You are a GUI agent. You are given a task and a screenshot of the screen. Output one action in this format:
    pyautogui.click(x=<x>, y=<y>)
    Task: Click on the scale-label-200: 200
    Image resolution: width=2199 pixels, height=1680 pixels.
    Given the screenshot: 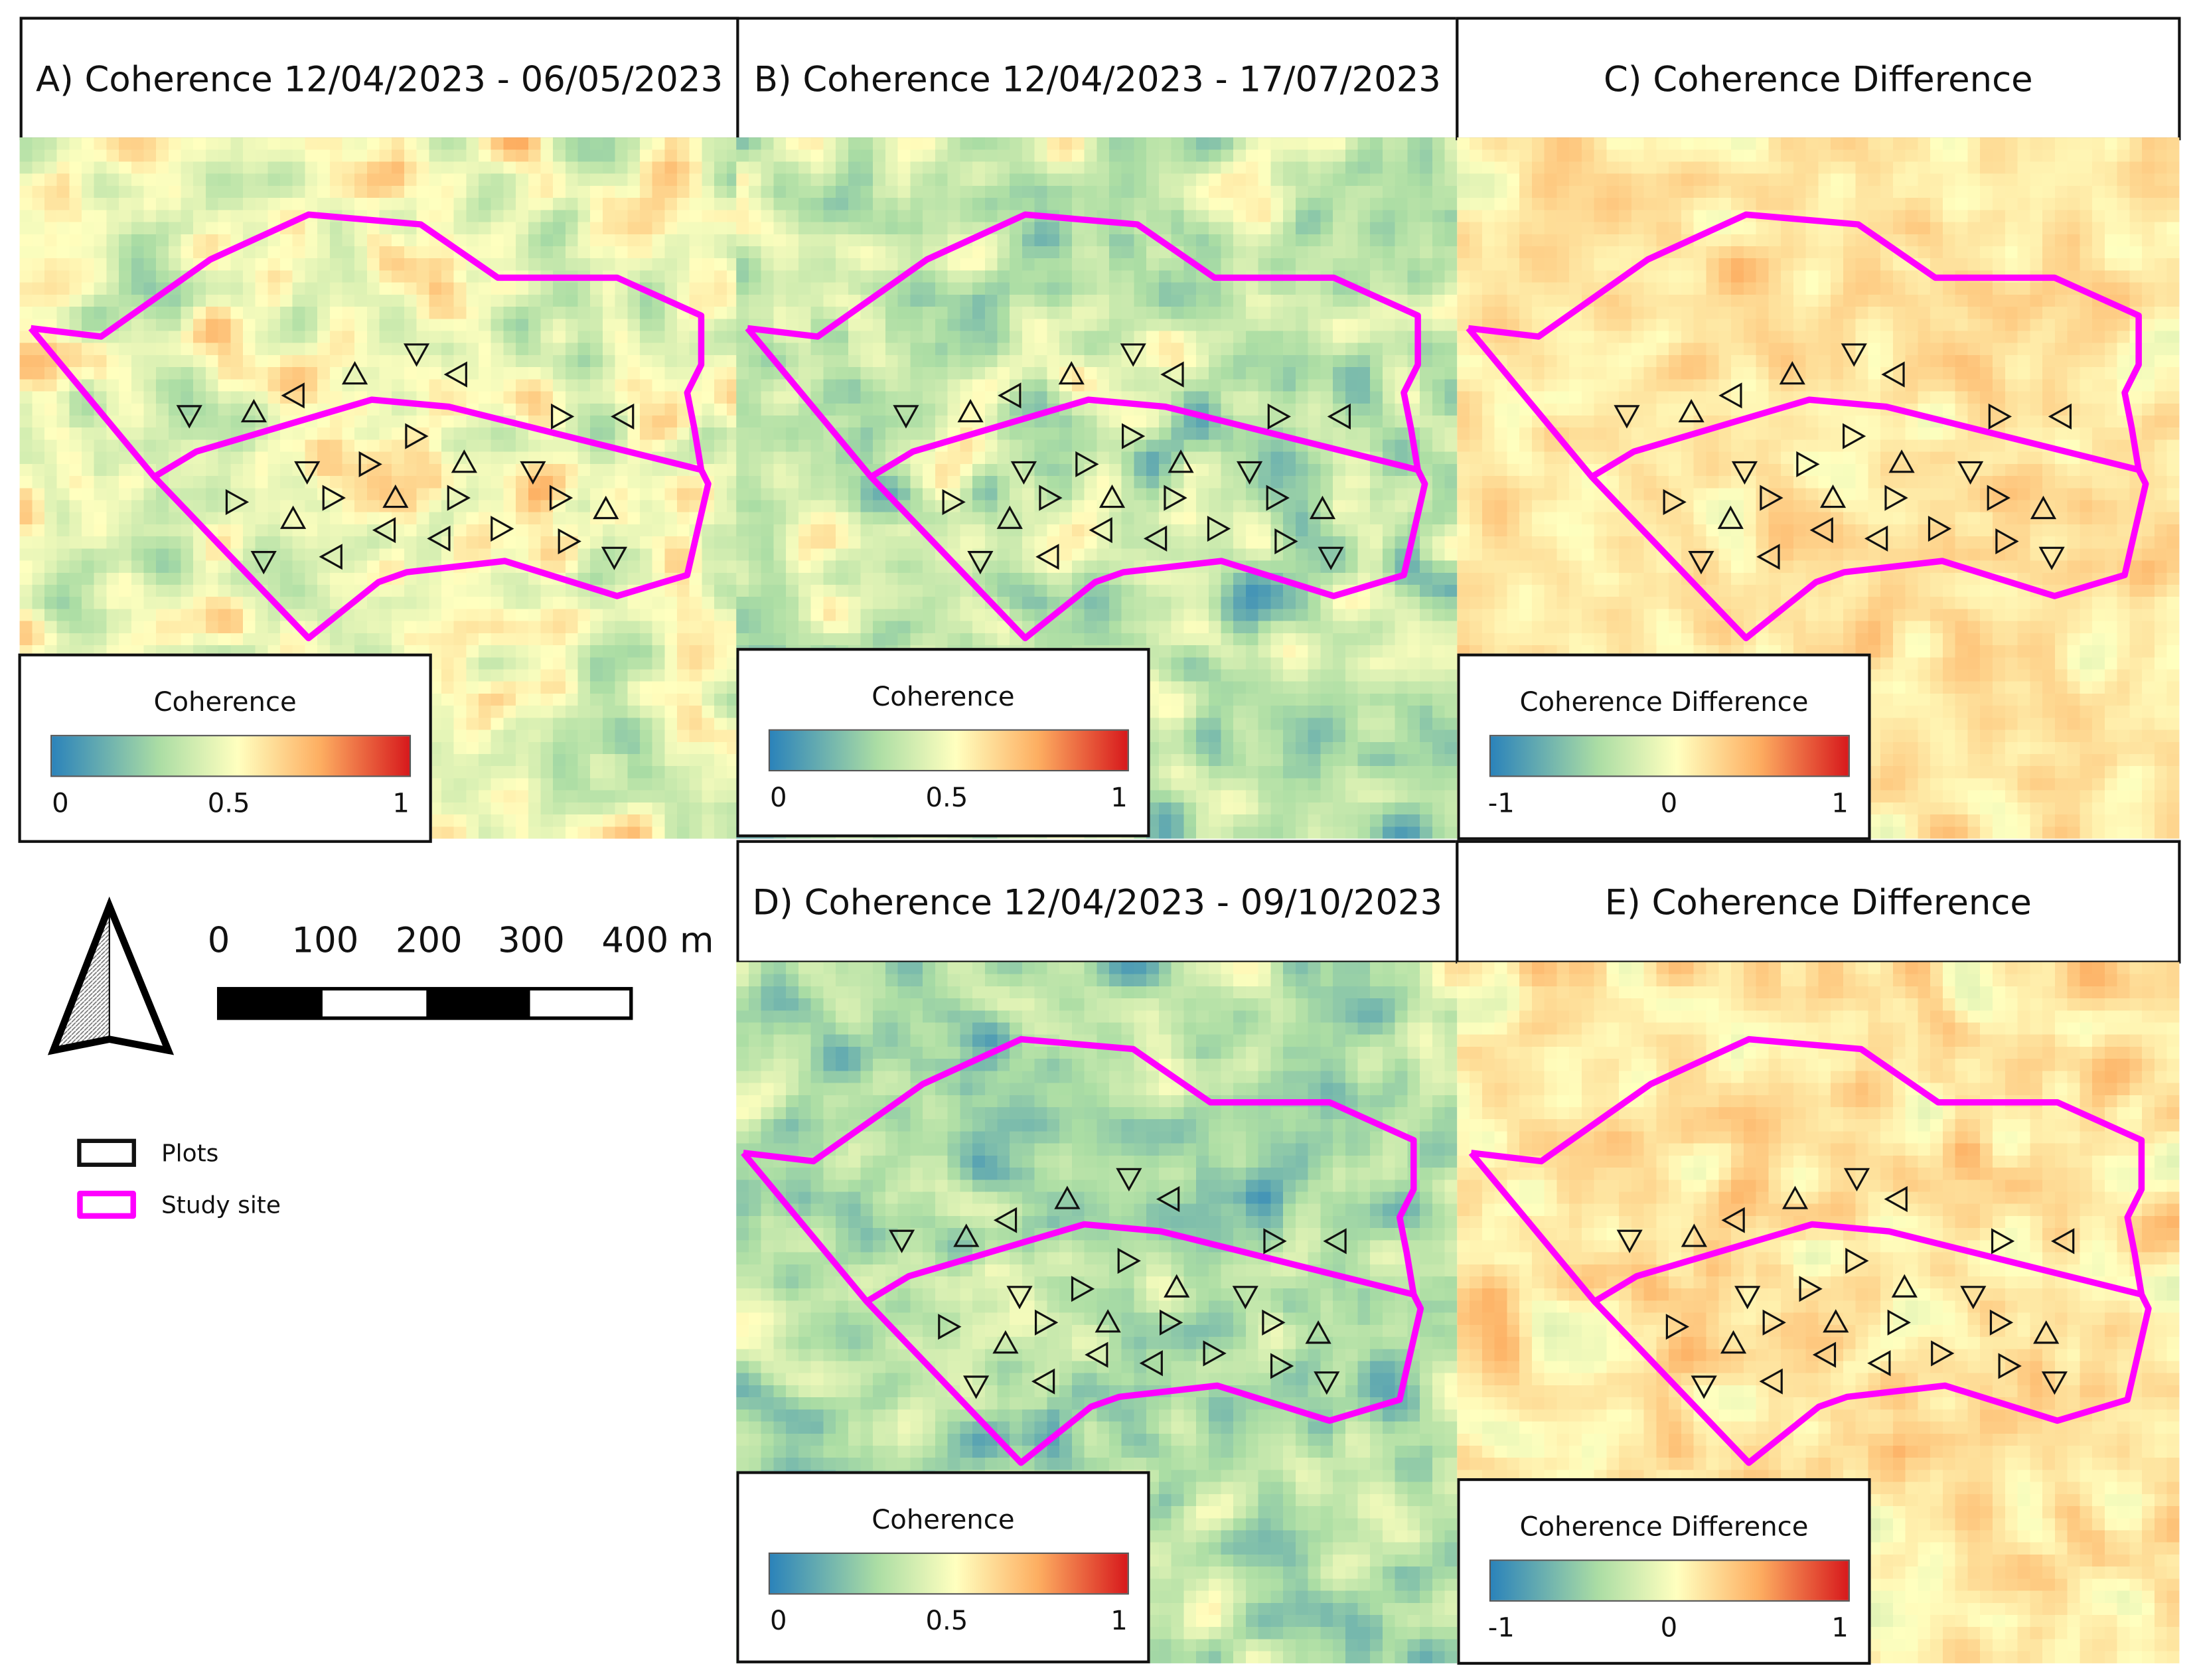 What is the action you would take?
    pyautogui.click(x=429, y=940)
    